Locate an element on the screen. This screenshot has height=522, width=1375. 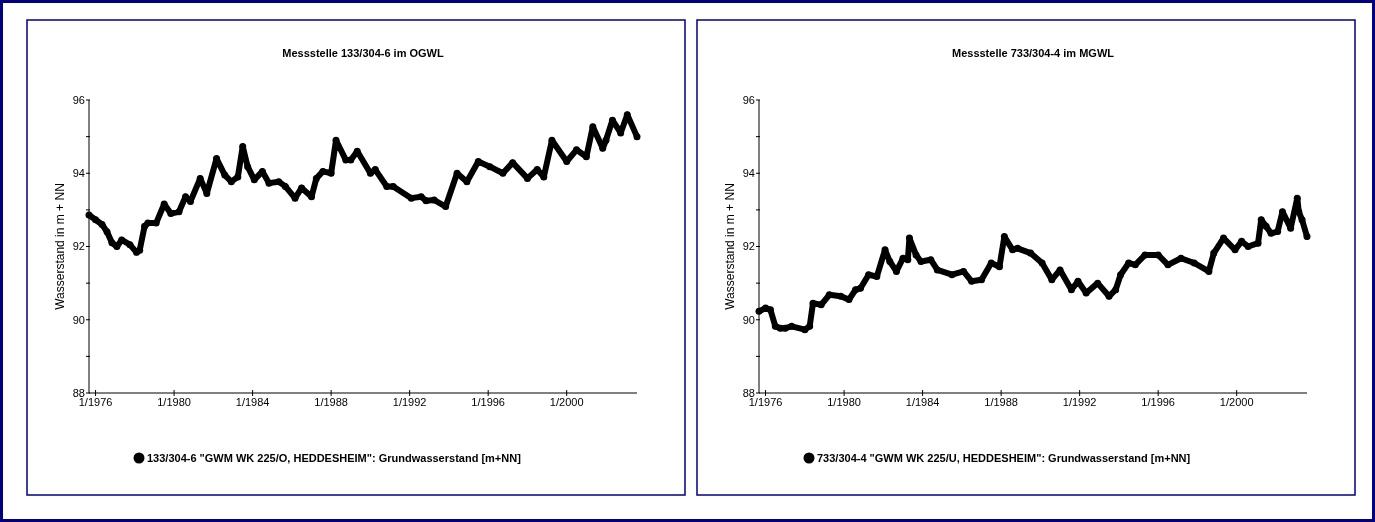
chart-title: Messstelle 133/304-6 im OGWL is located at coordinates (363, 53).